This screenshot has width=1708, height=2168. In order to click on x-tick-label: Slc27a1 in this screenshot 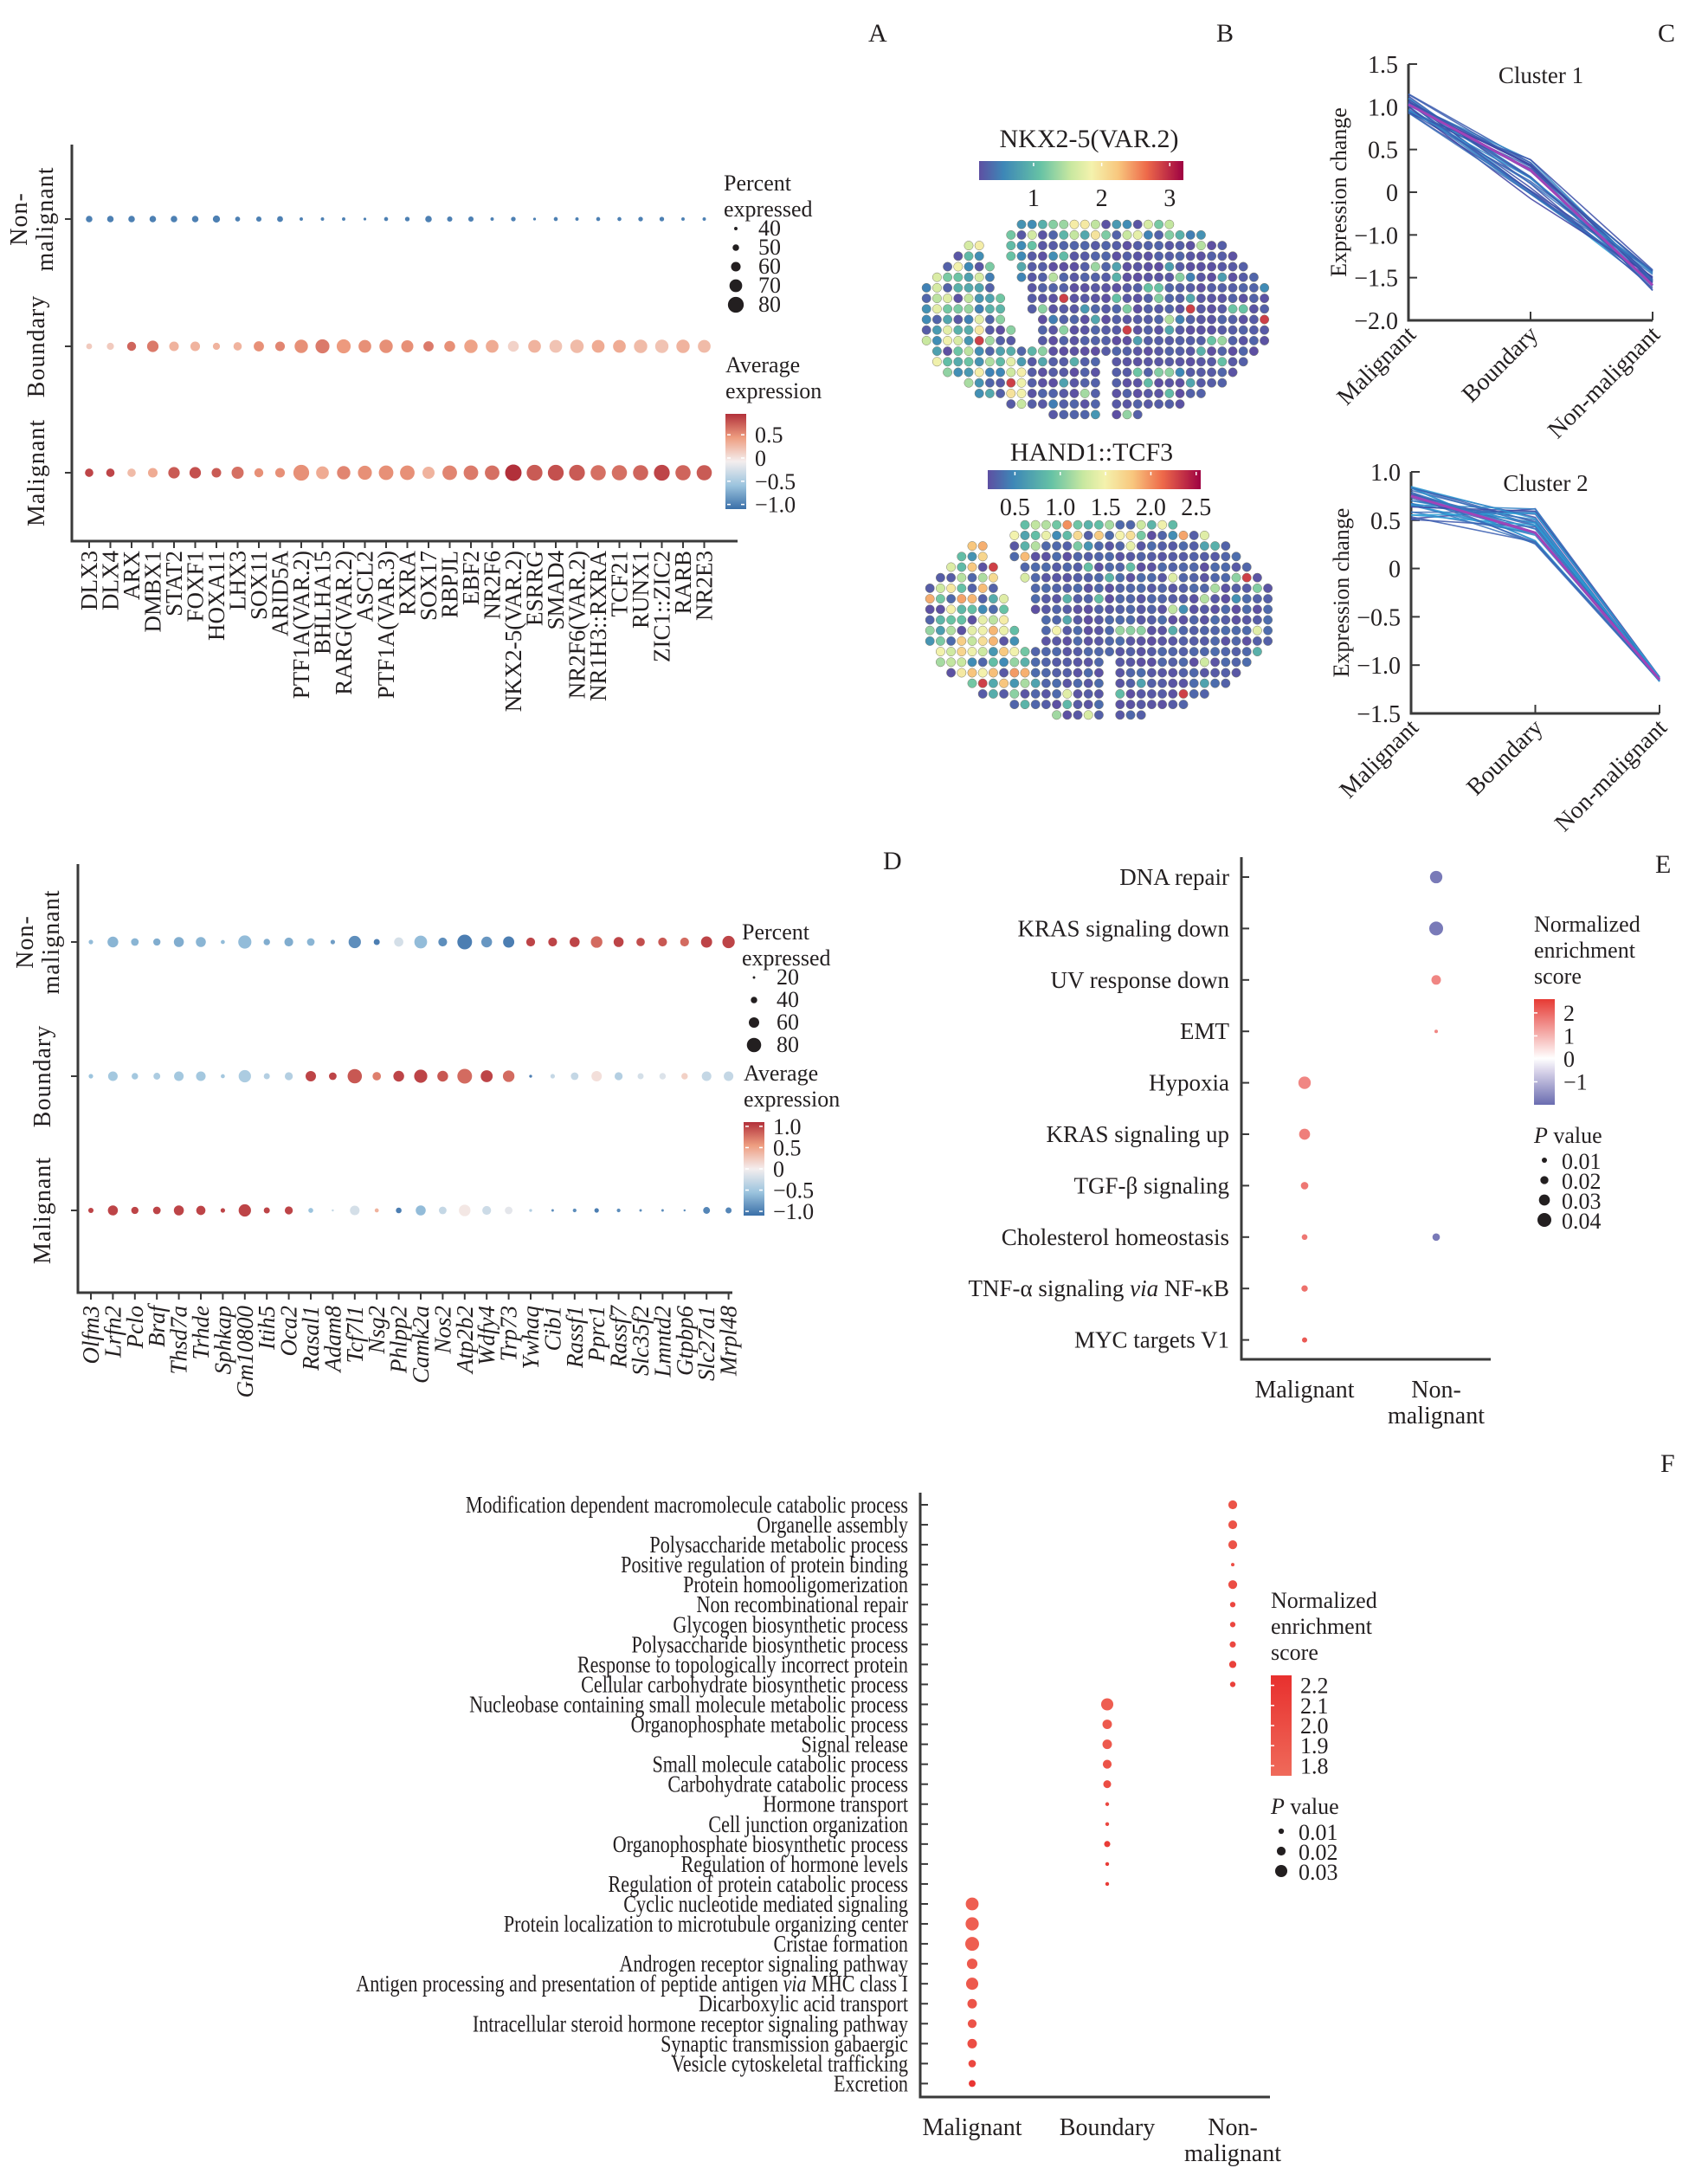, I will do `click(706, 1343)`.